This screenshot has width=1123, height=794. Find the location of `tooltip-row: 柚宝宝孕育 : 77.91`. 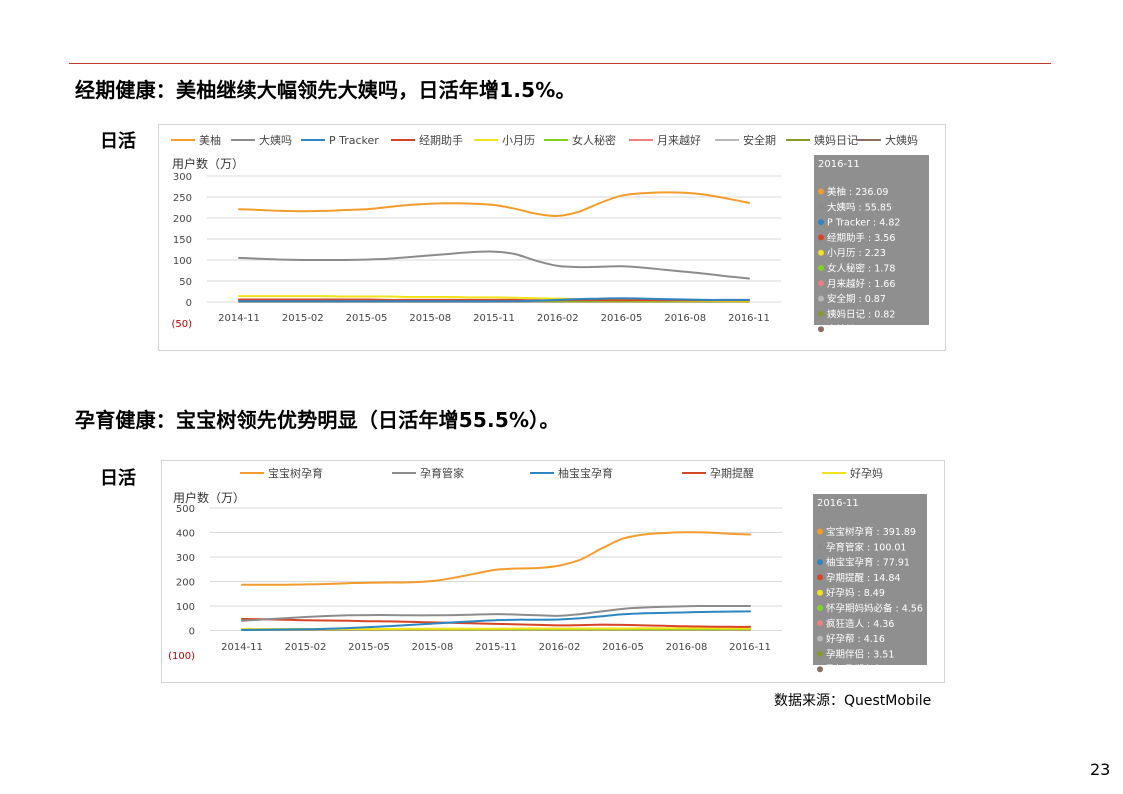

tooltip-row: 柚宝宝孕育 : 77.91 is located at coordinates (868, 563).